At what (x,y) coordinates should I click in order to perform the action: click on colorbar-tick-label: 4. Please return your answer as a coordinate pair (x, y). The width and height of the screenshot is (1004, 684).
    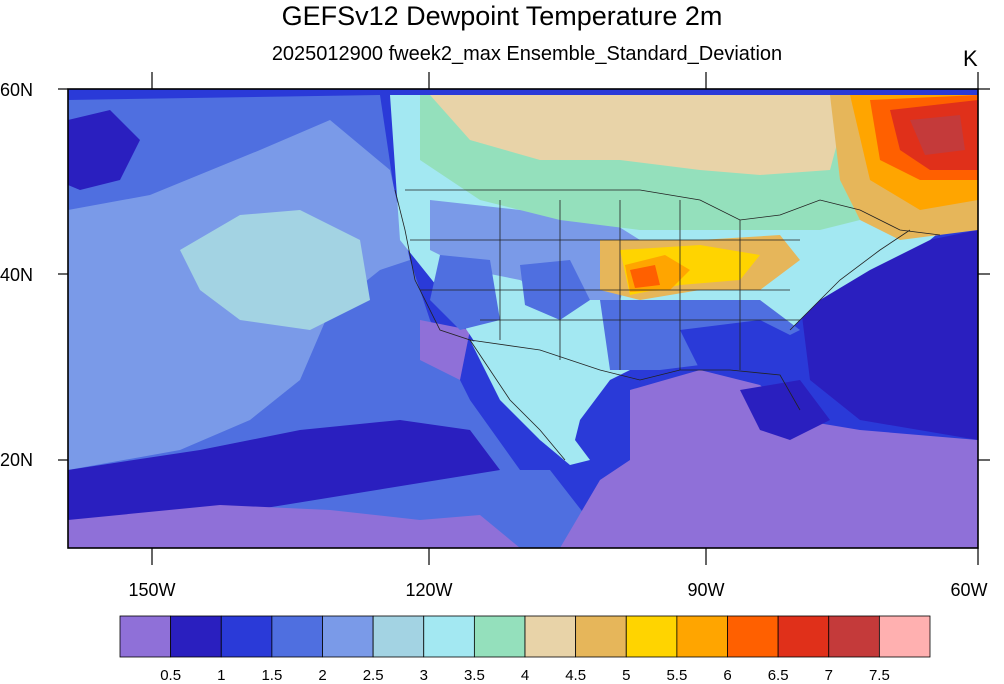
    Looking at the image, I should click on (525, 675).